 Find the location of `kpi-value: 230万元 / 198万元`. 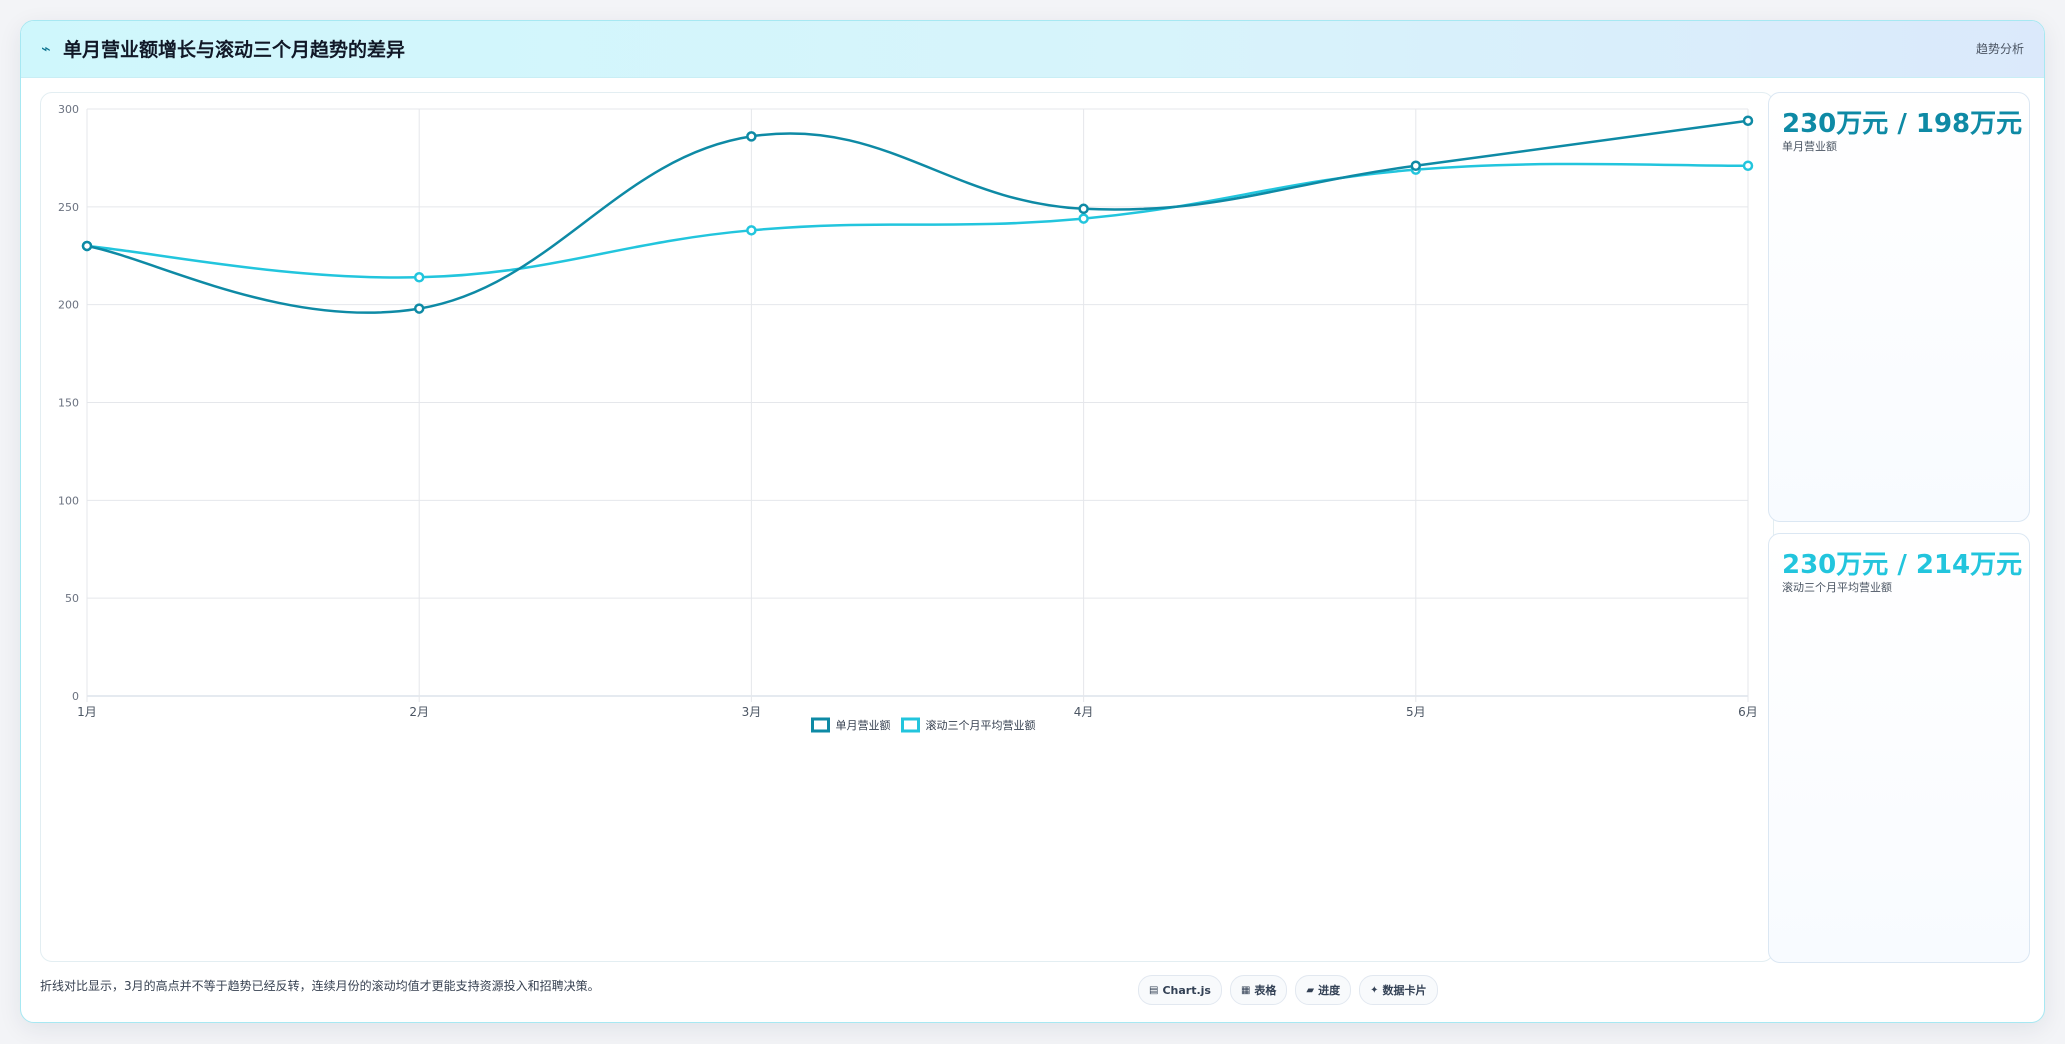

kpi-value: 230万元 / 198万元 is located at coordinates (1902, 124).